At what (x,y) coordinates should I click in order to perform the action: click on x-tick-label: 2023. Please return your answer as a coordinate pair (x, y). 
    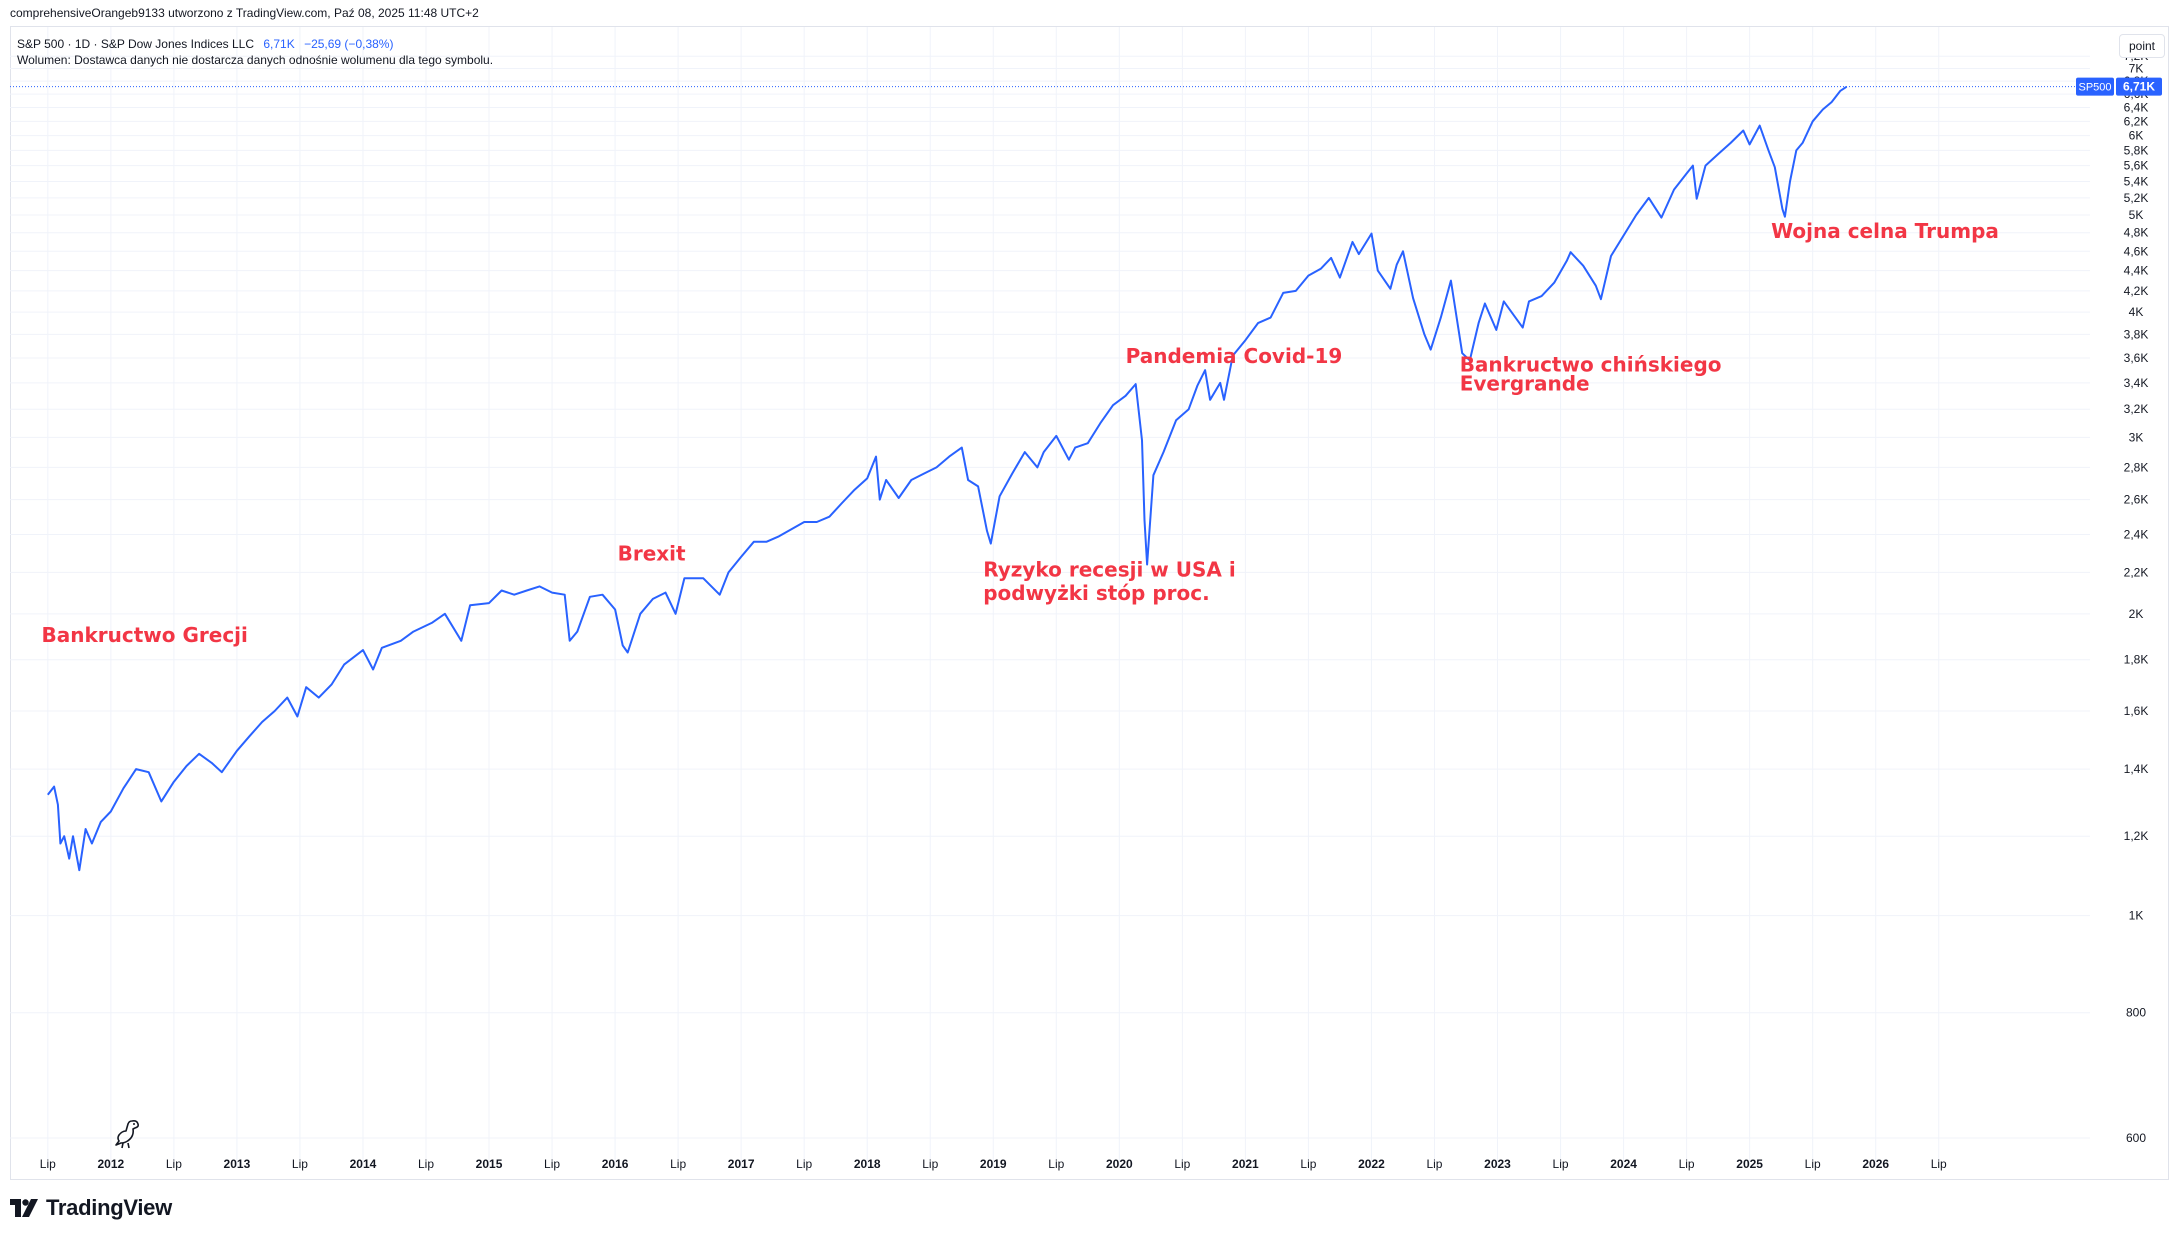
    Looking at the image, I should click on (1497, 1164).